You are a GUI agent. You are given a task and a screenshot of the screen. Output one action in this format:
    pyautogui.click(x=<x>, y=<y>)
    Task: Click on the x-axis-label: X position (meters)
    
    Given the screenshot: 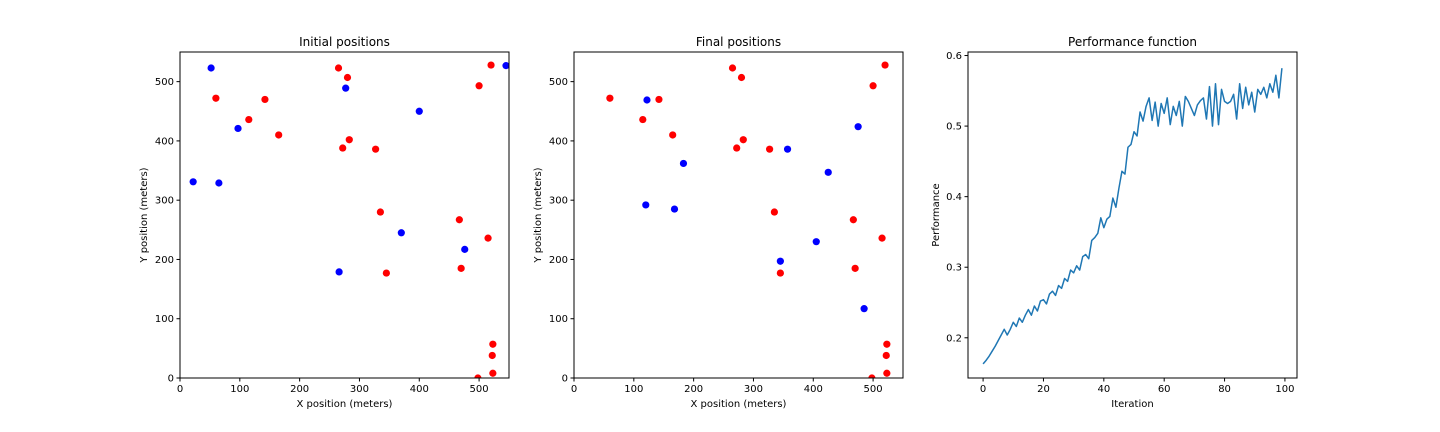 What is the action you would take?
    pyautogui.click(x=739, y=404)
    